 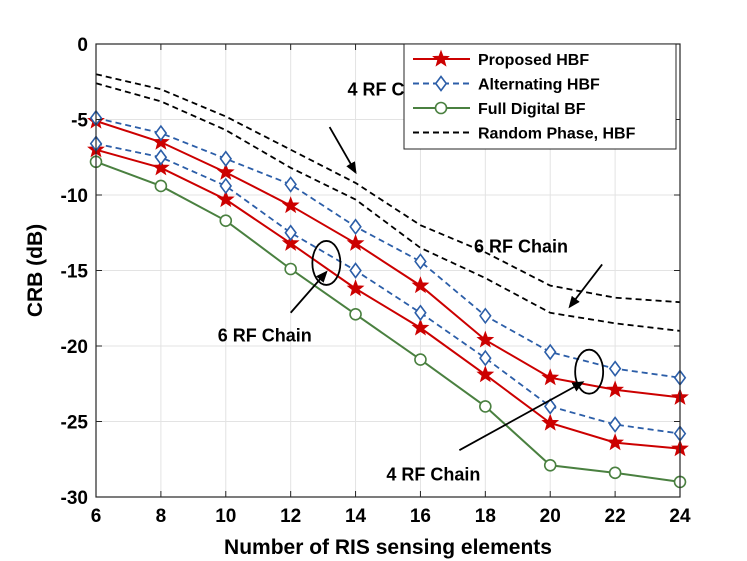 What do you see at coordinates (74, 196) in the screenshot?
I see `y-tick-label: -10` at bounding box center [74, 196].